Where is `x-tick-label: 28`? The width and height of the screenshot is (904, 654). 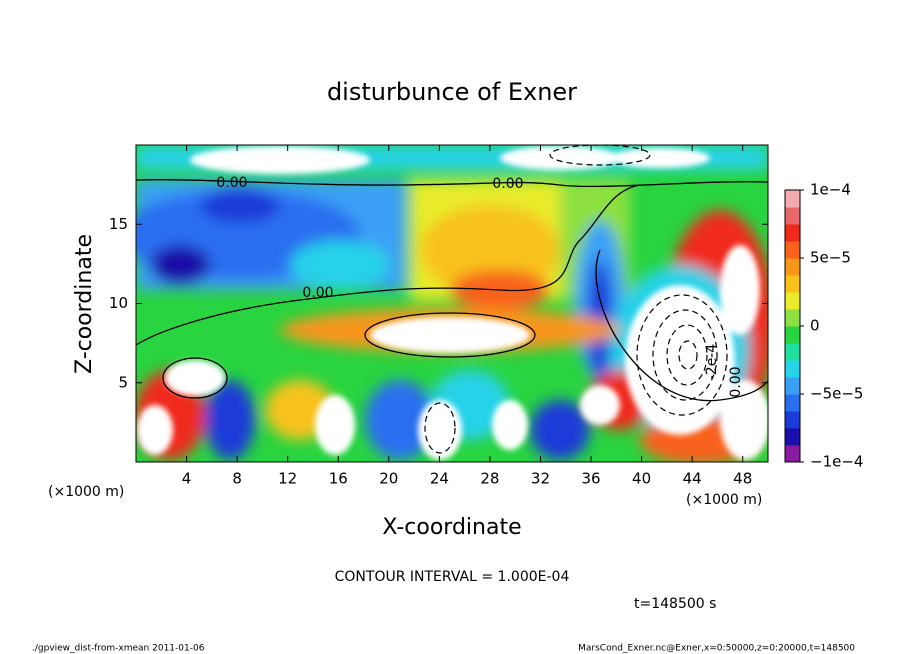 x-tick-label: 28 is located at coordinates (489, 479).